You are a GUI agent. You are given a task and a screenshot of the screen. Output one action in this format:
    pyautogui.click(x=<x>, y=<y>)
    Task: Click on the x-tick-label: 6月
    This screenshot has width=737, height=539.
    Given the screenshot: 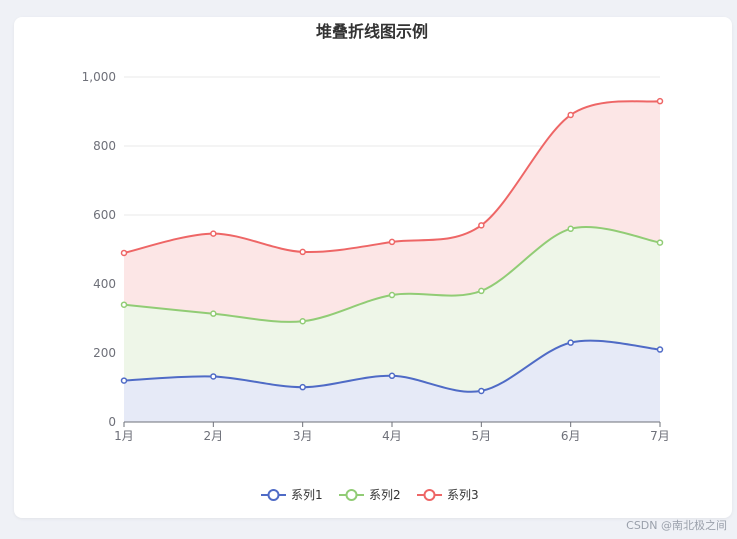 What is the action you would take?
    pyautogui.click(x=571, y=436)
    